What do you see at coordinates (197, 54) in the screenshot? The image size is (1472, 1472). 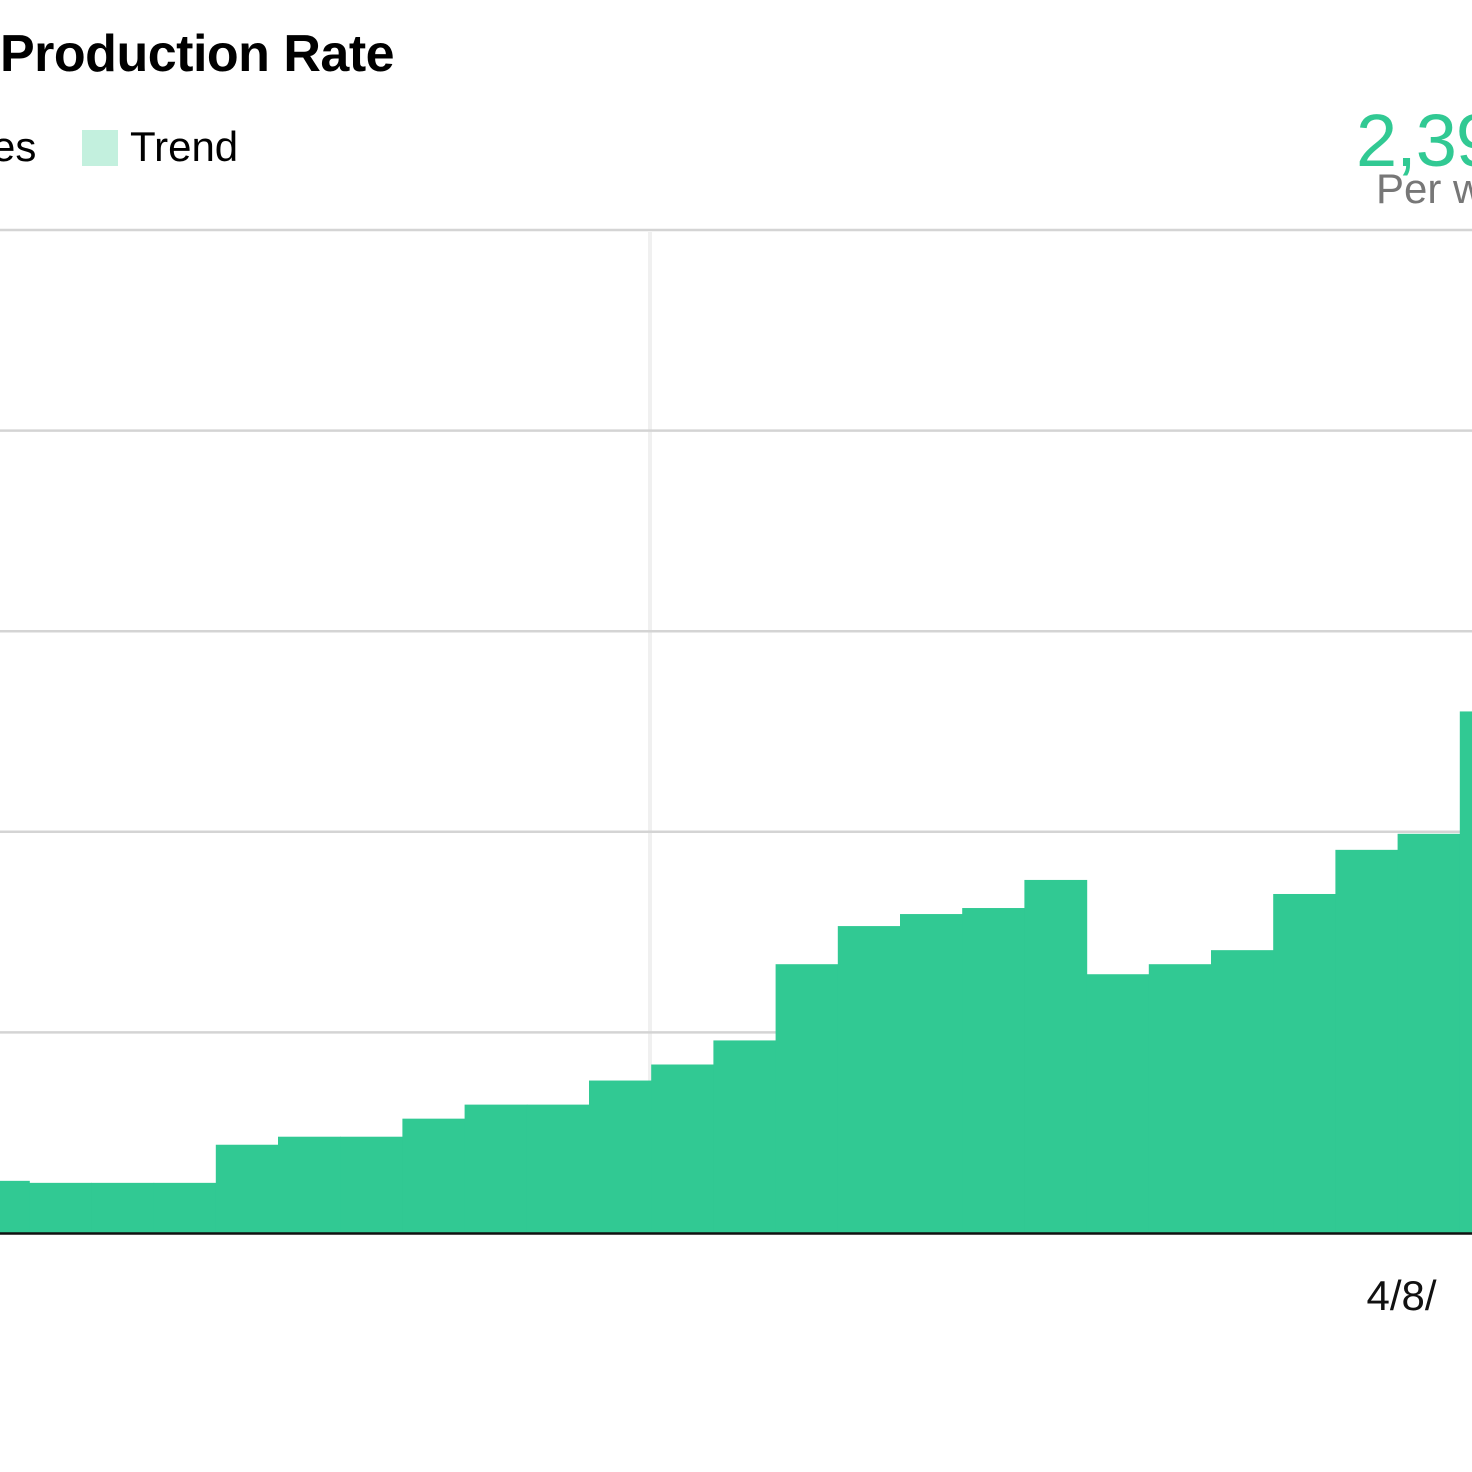 I see `chart-title: Production Rate` at bounding box center [197, 54].